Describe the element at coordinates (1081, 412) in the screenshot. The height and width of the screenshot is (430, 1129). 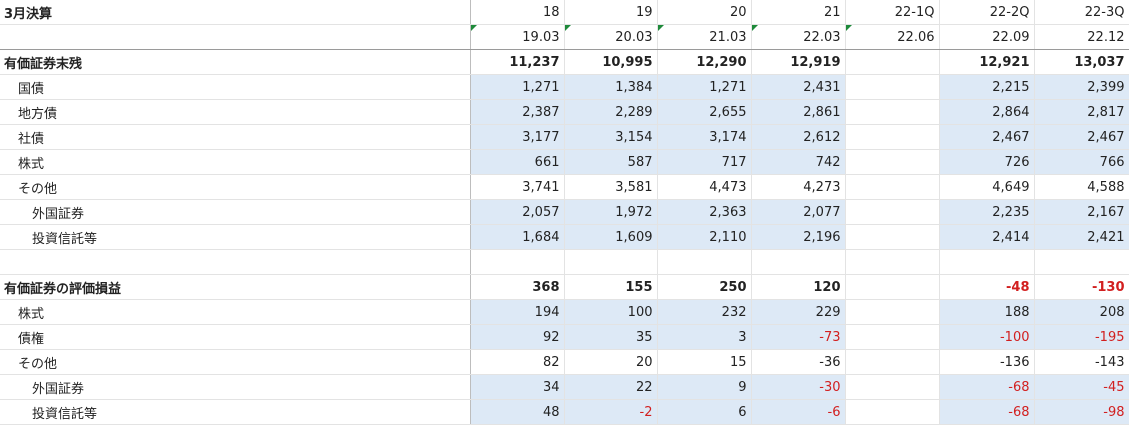
I see `value-cell: -98` at that location.